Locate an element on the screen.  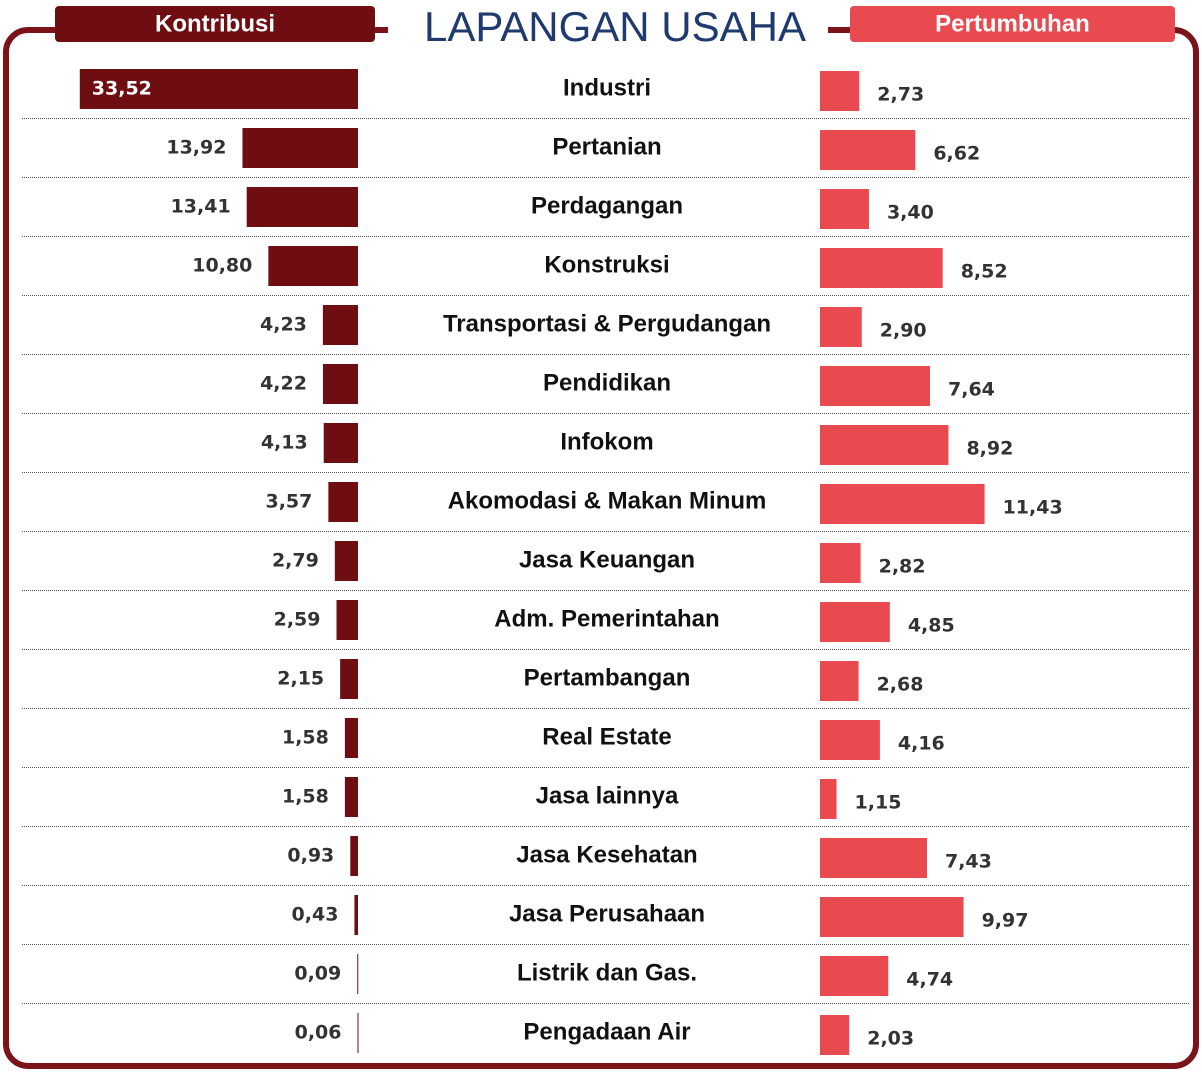
category-label: Pertambangan is located at coordinates (607, 677).